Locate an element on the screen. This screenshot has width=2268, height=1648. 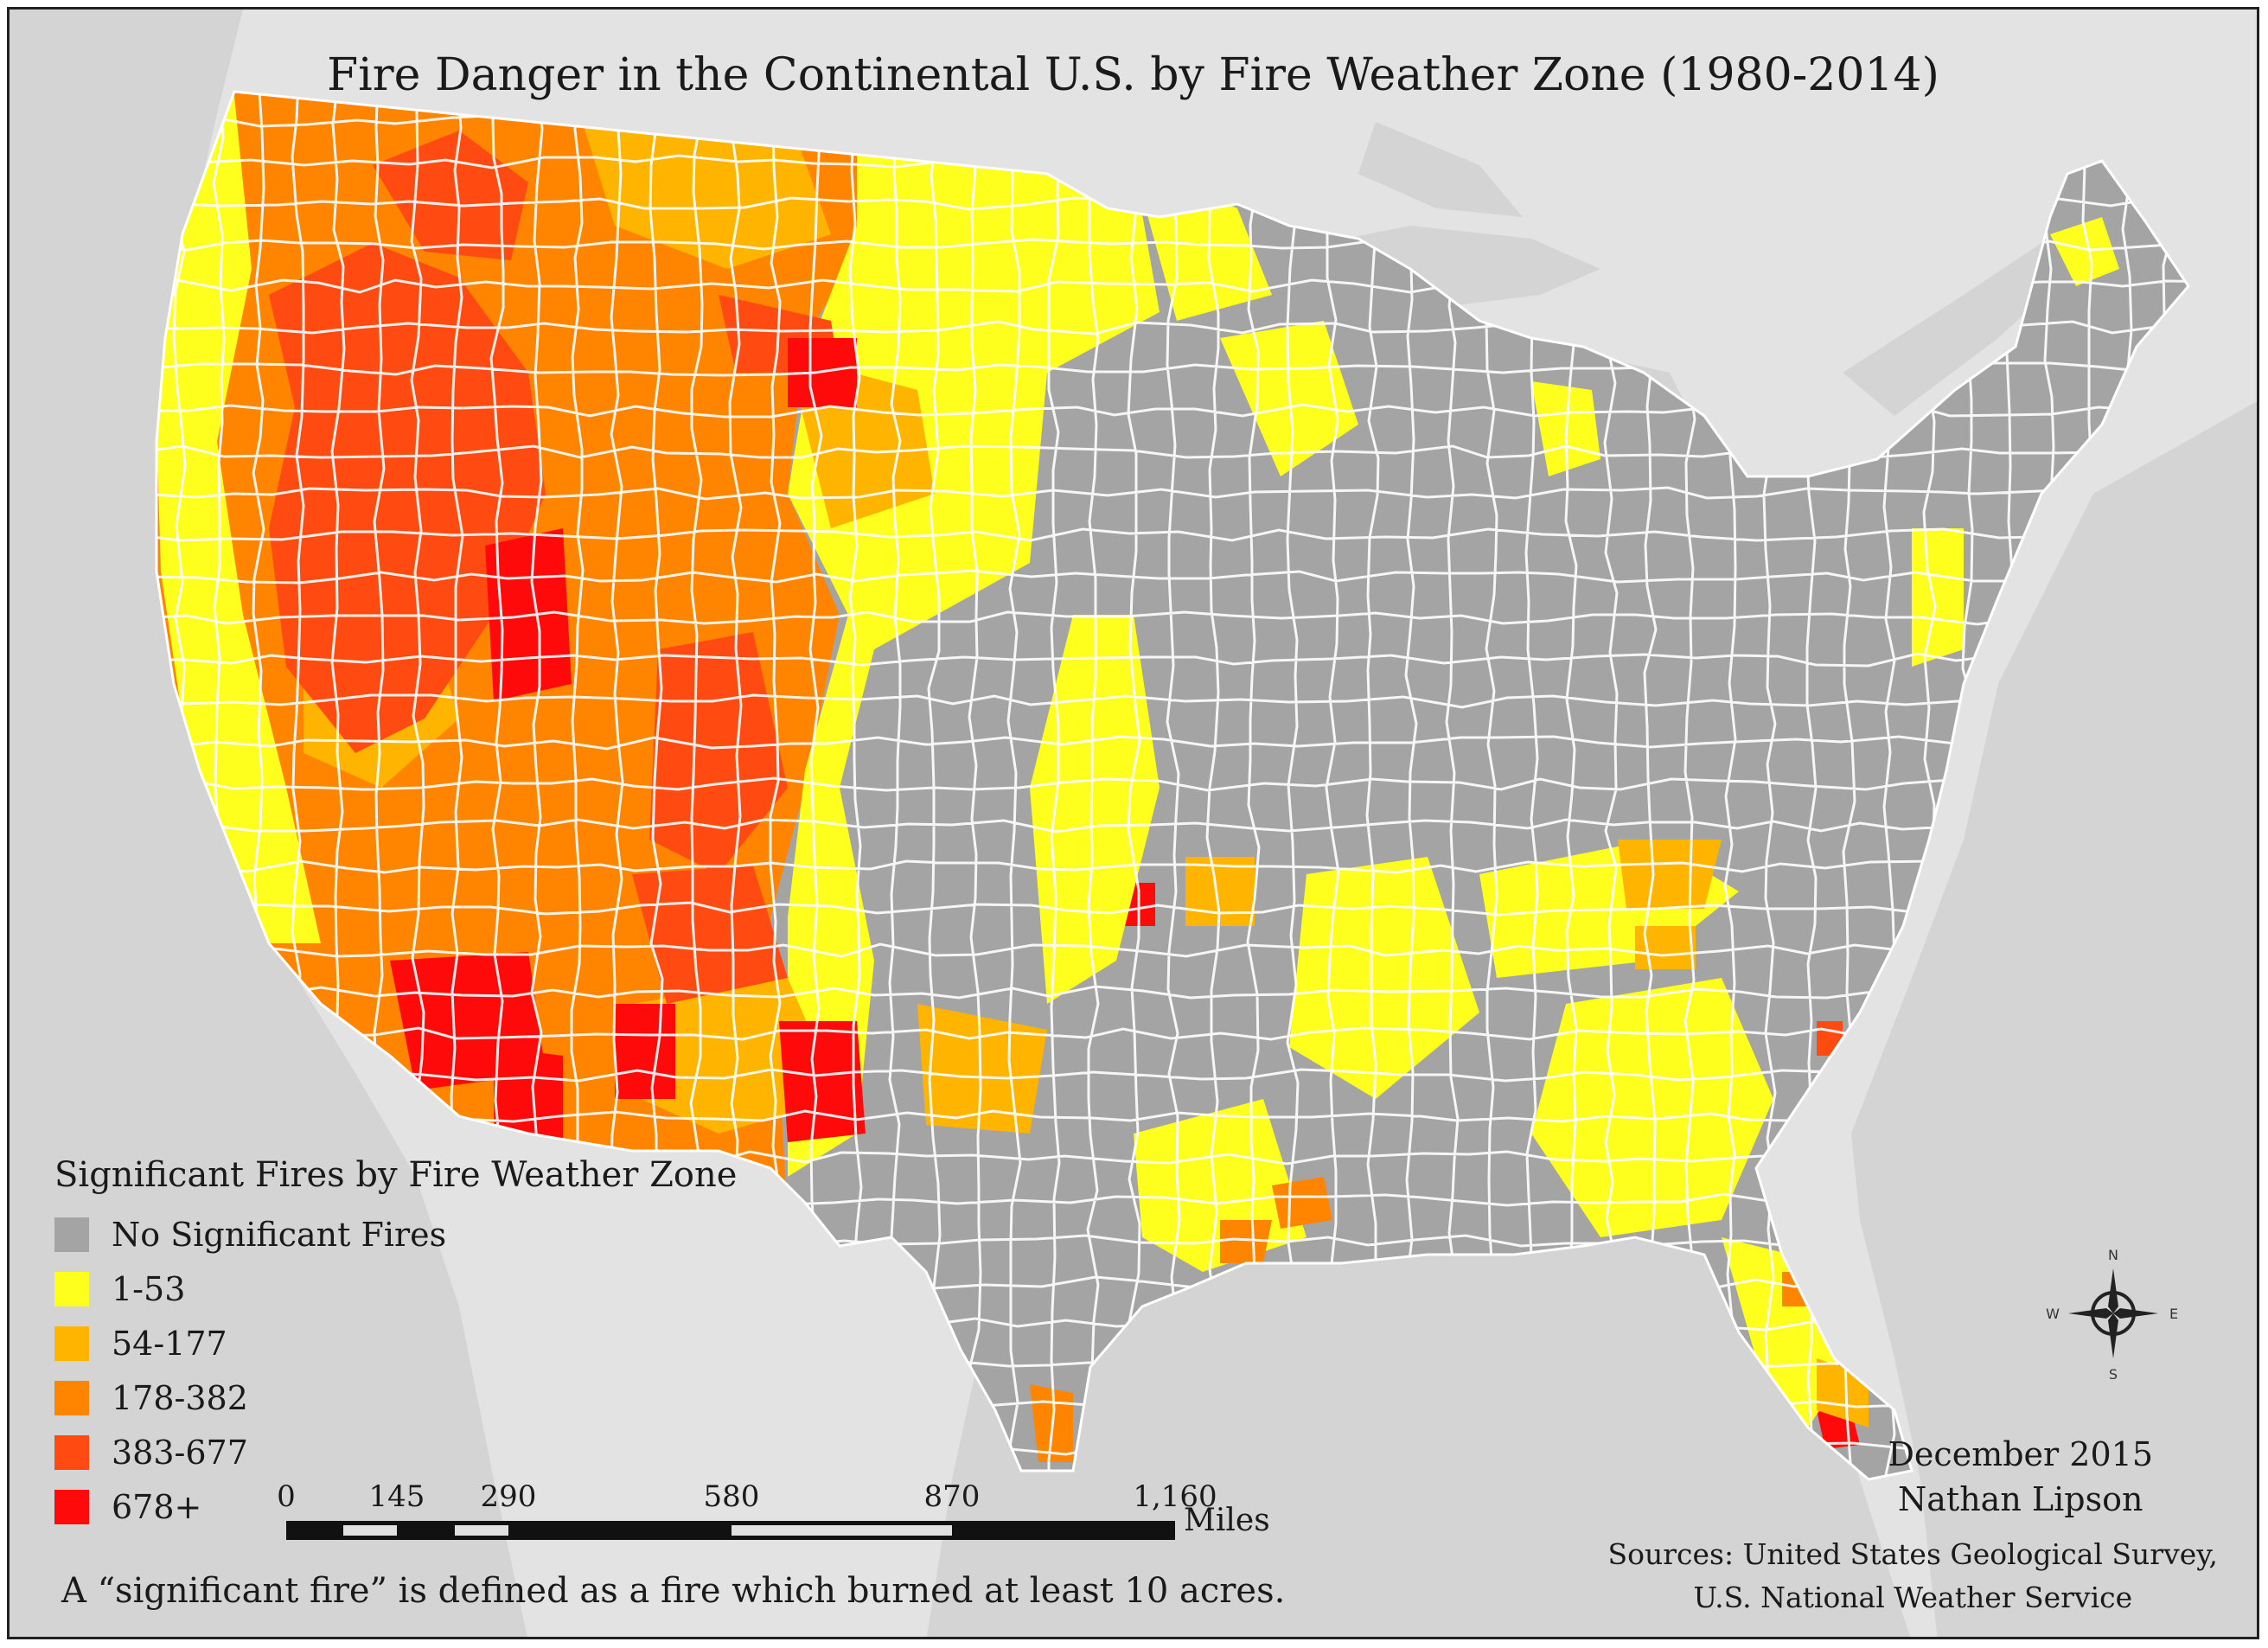
legend-item-178-382: 178-382 is located at coordinates (396, 1398).